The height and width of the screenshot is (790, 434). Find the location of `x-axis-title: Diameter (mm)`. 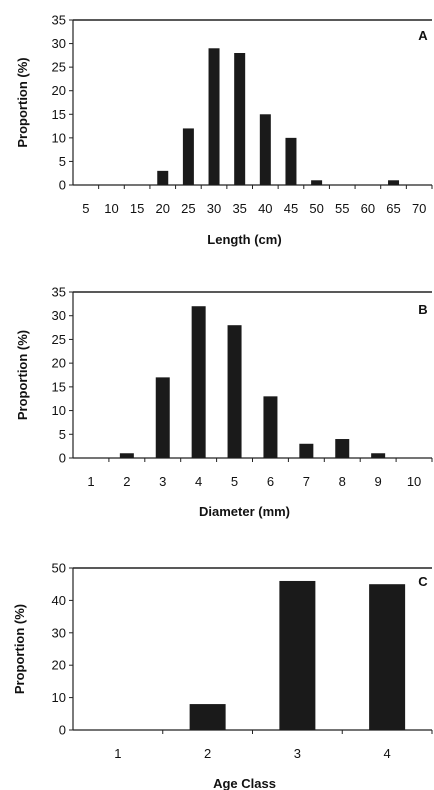

x-axis-title: Diameter (mm) is located at coordinates (244, 511).